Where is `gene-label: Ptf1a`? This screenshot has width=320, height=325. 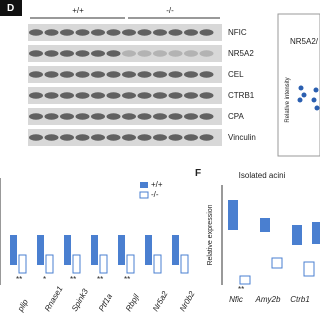 gene-label: Ptf1a is located at coordinates (105, 302).